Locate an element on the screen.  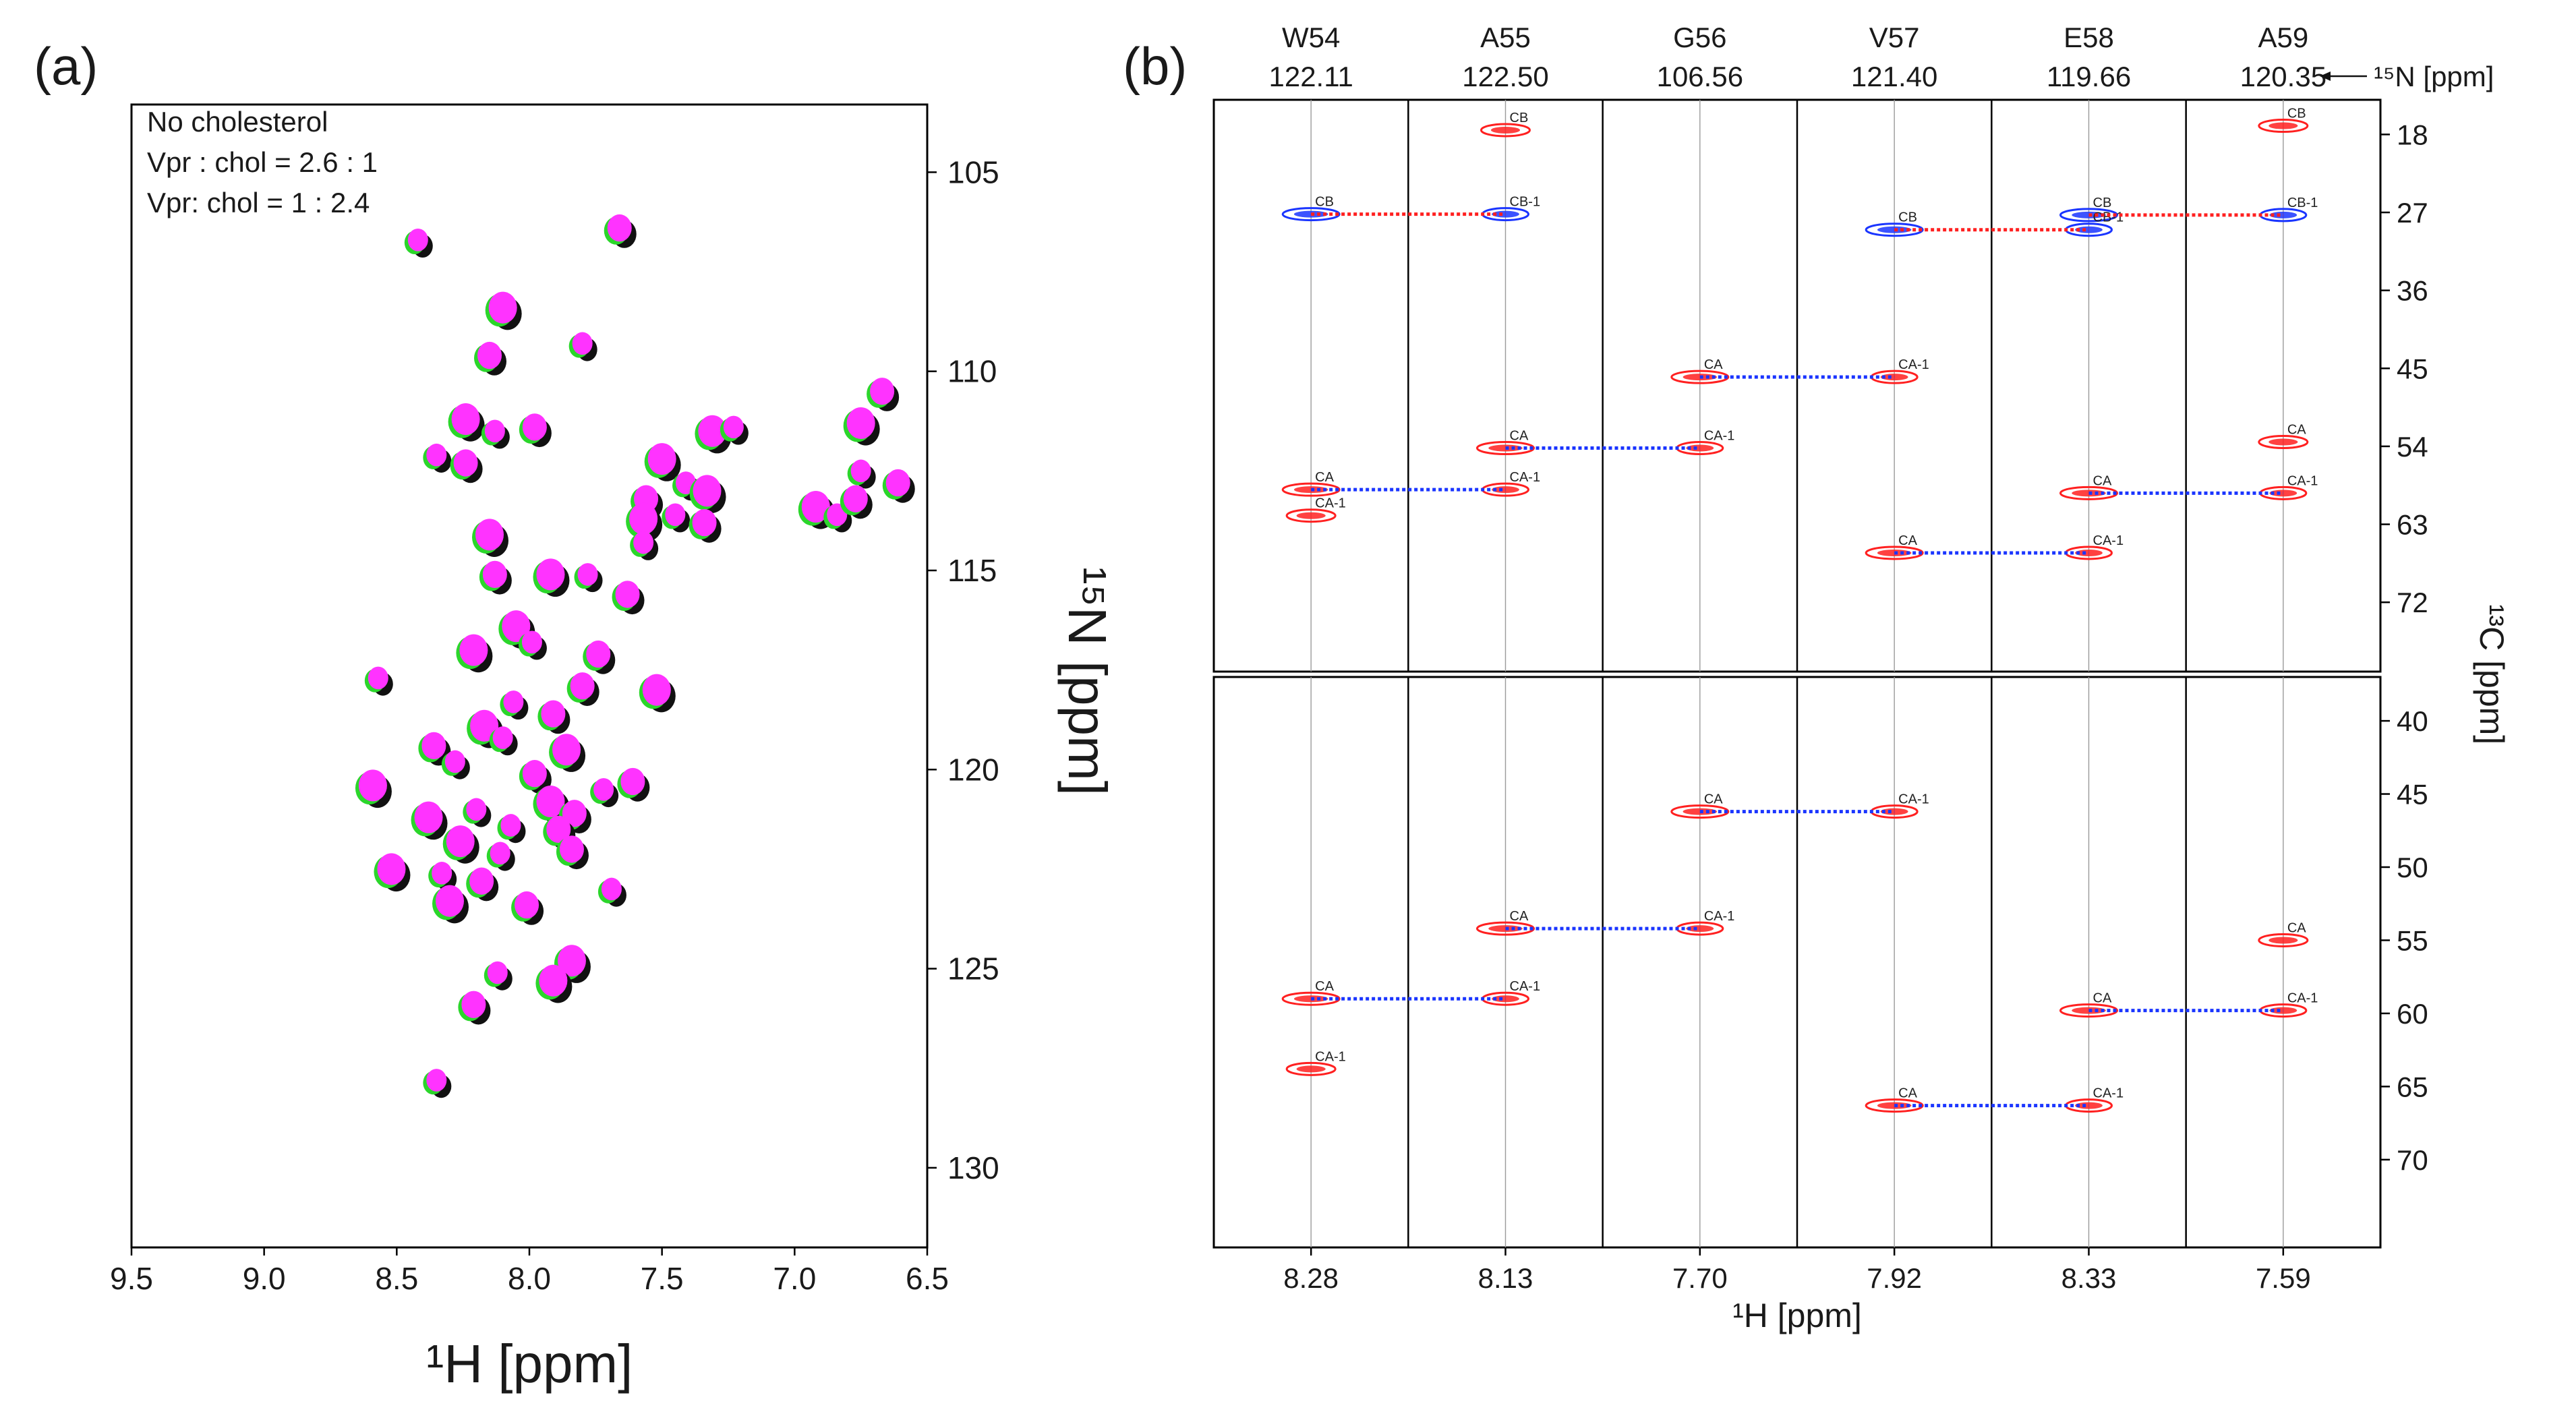
strip-h1-label: 8.13 is located at coordinates (1505, 1278).